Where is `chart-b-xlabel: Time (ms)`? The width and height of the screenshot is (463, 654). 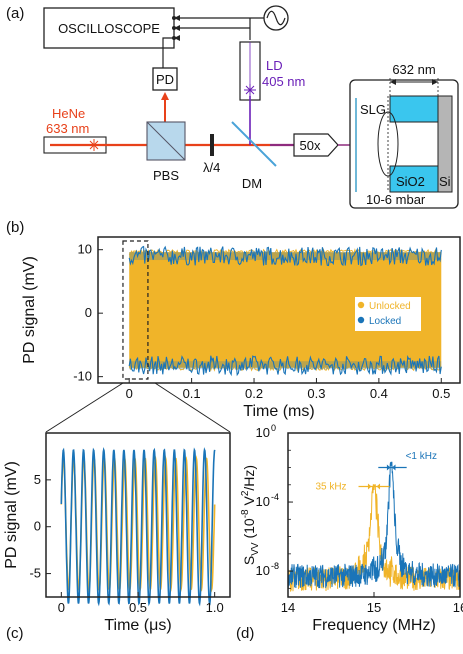
chart-b-xlabel: Time (ms) is located at coordinates (278, 411).